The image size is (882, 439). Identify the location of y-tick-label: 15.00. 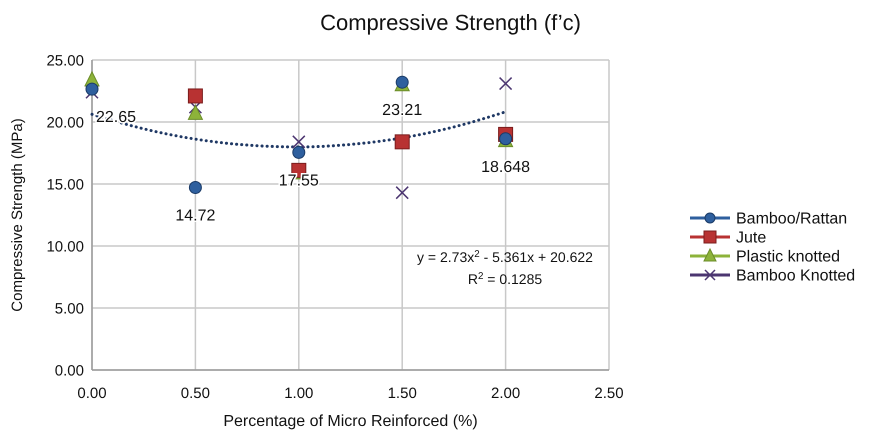
(65, 185).